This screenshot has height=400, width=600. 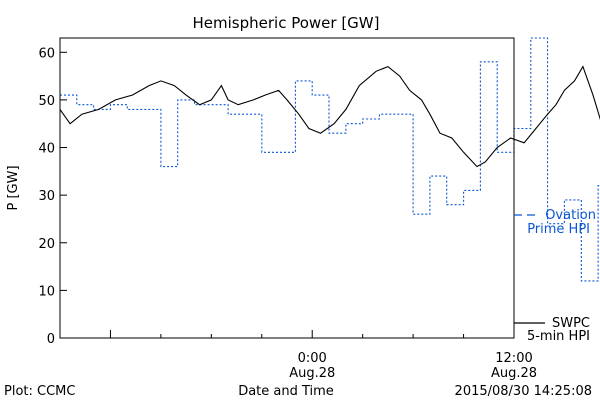 I want to click on y-tick-label: 30, so click(x=46, y=196).